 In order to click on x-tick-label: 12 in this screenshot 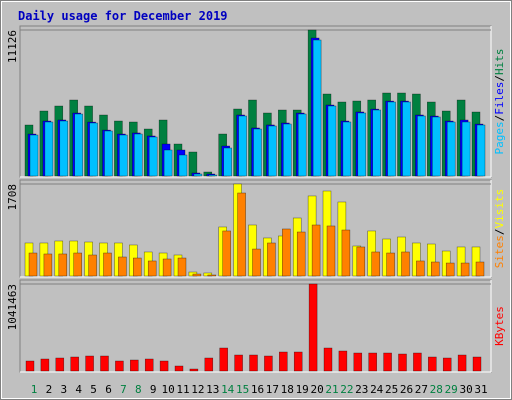, I will do `click(197, 389)`.